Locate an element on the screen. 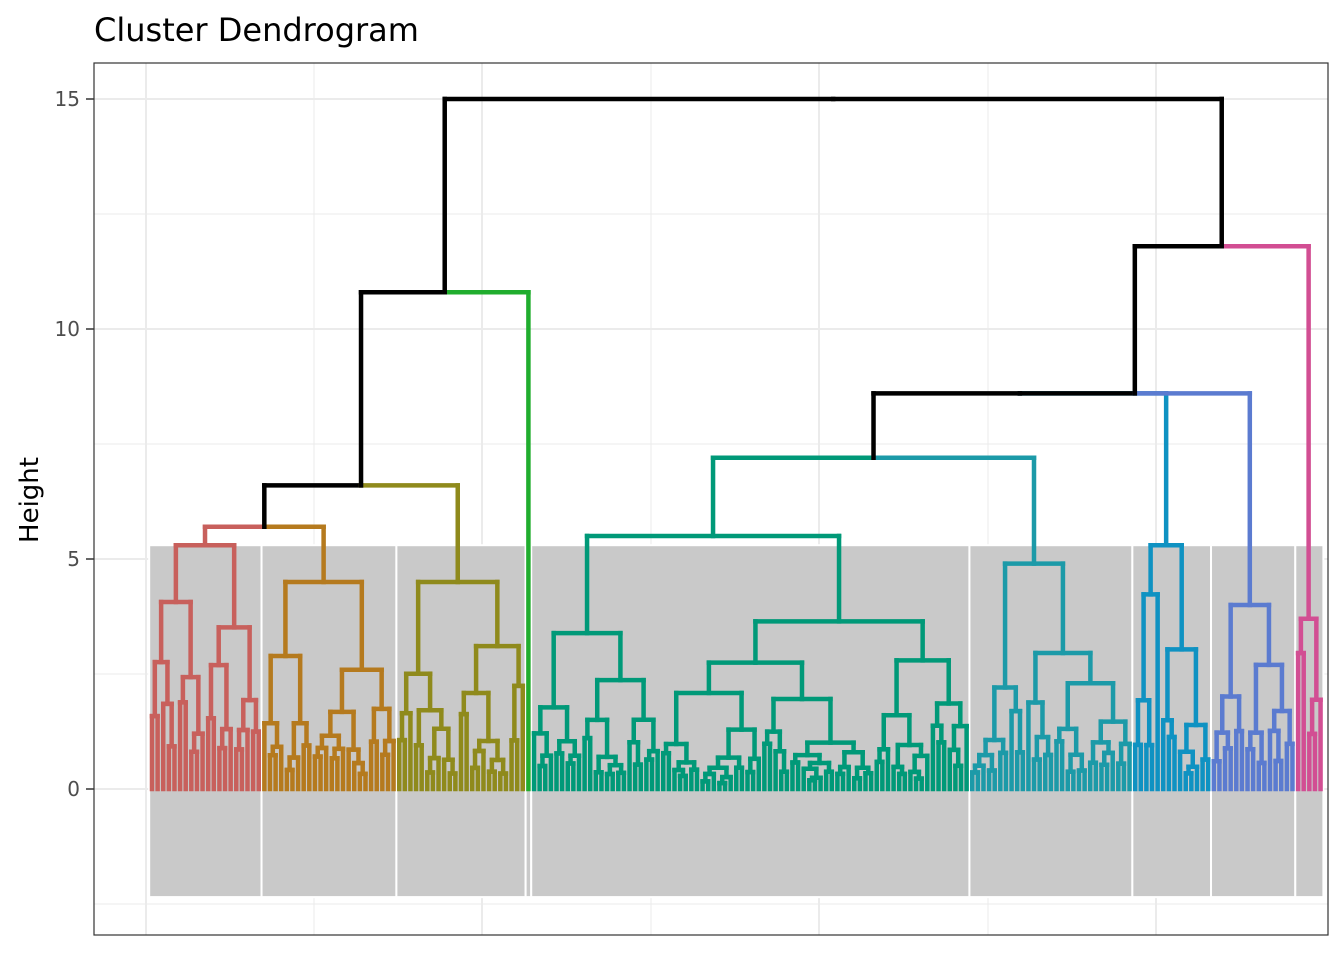  chart-title: Cluster Dendrogram is located at coordinates (256, 30).